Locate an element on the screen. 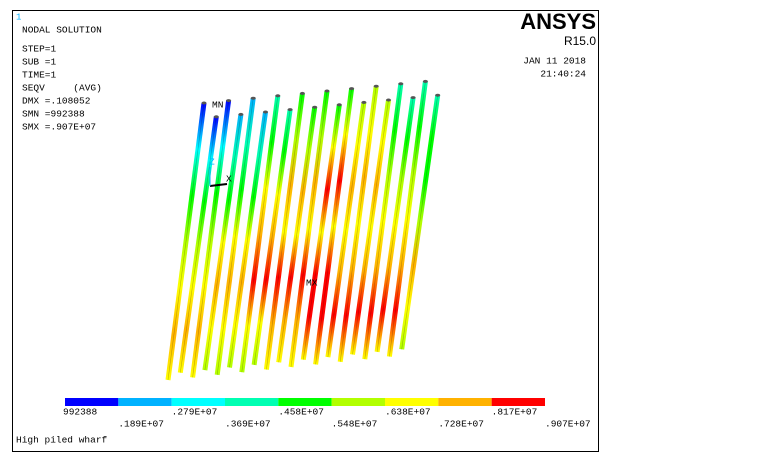 This screenshot has width=760, height=462. legend-label: 992388 is located at coordinates (80, 412).